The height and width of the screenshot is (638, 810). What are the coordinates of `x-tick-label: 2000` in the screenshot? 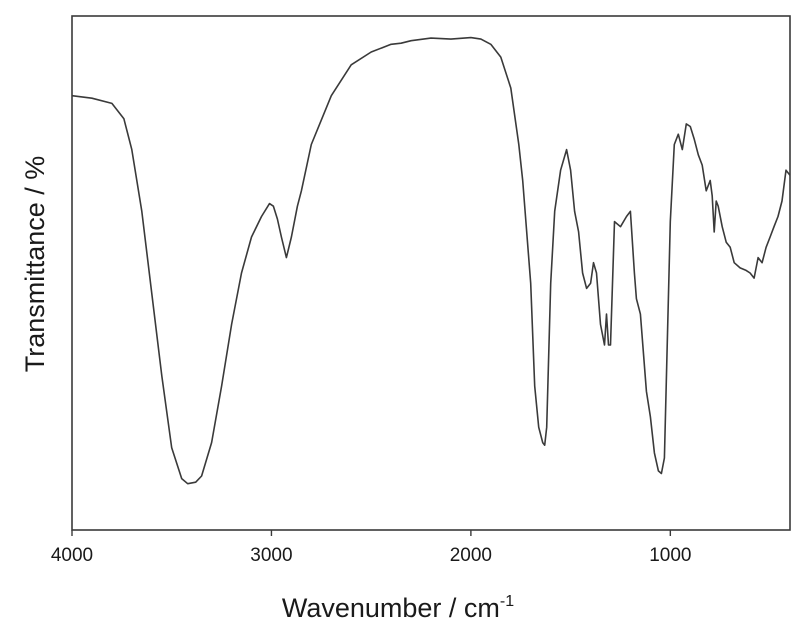 It's located at (471, 555).